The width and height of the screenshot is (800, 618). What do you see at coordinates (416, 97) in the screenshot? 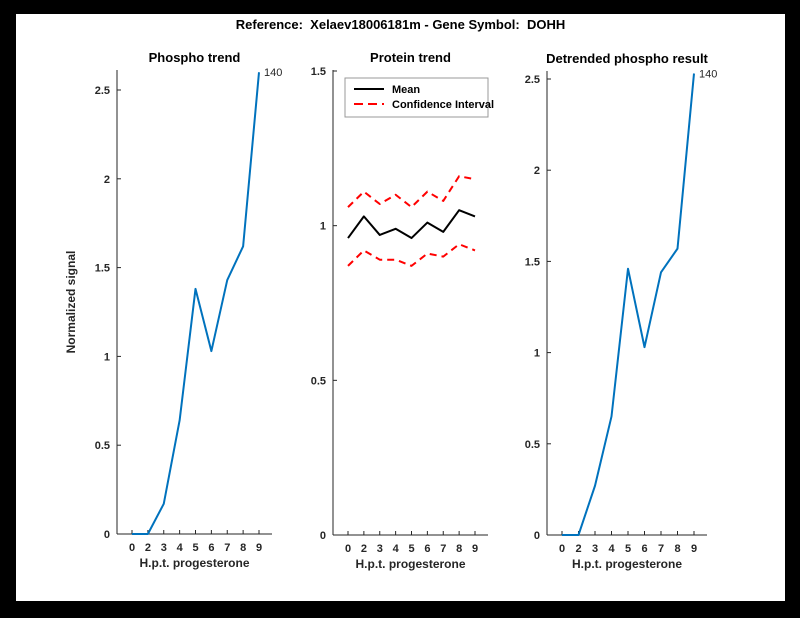
I see `legend-box` at bounding box center [416, 97].